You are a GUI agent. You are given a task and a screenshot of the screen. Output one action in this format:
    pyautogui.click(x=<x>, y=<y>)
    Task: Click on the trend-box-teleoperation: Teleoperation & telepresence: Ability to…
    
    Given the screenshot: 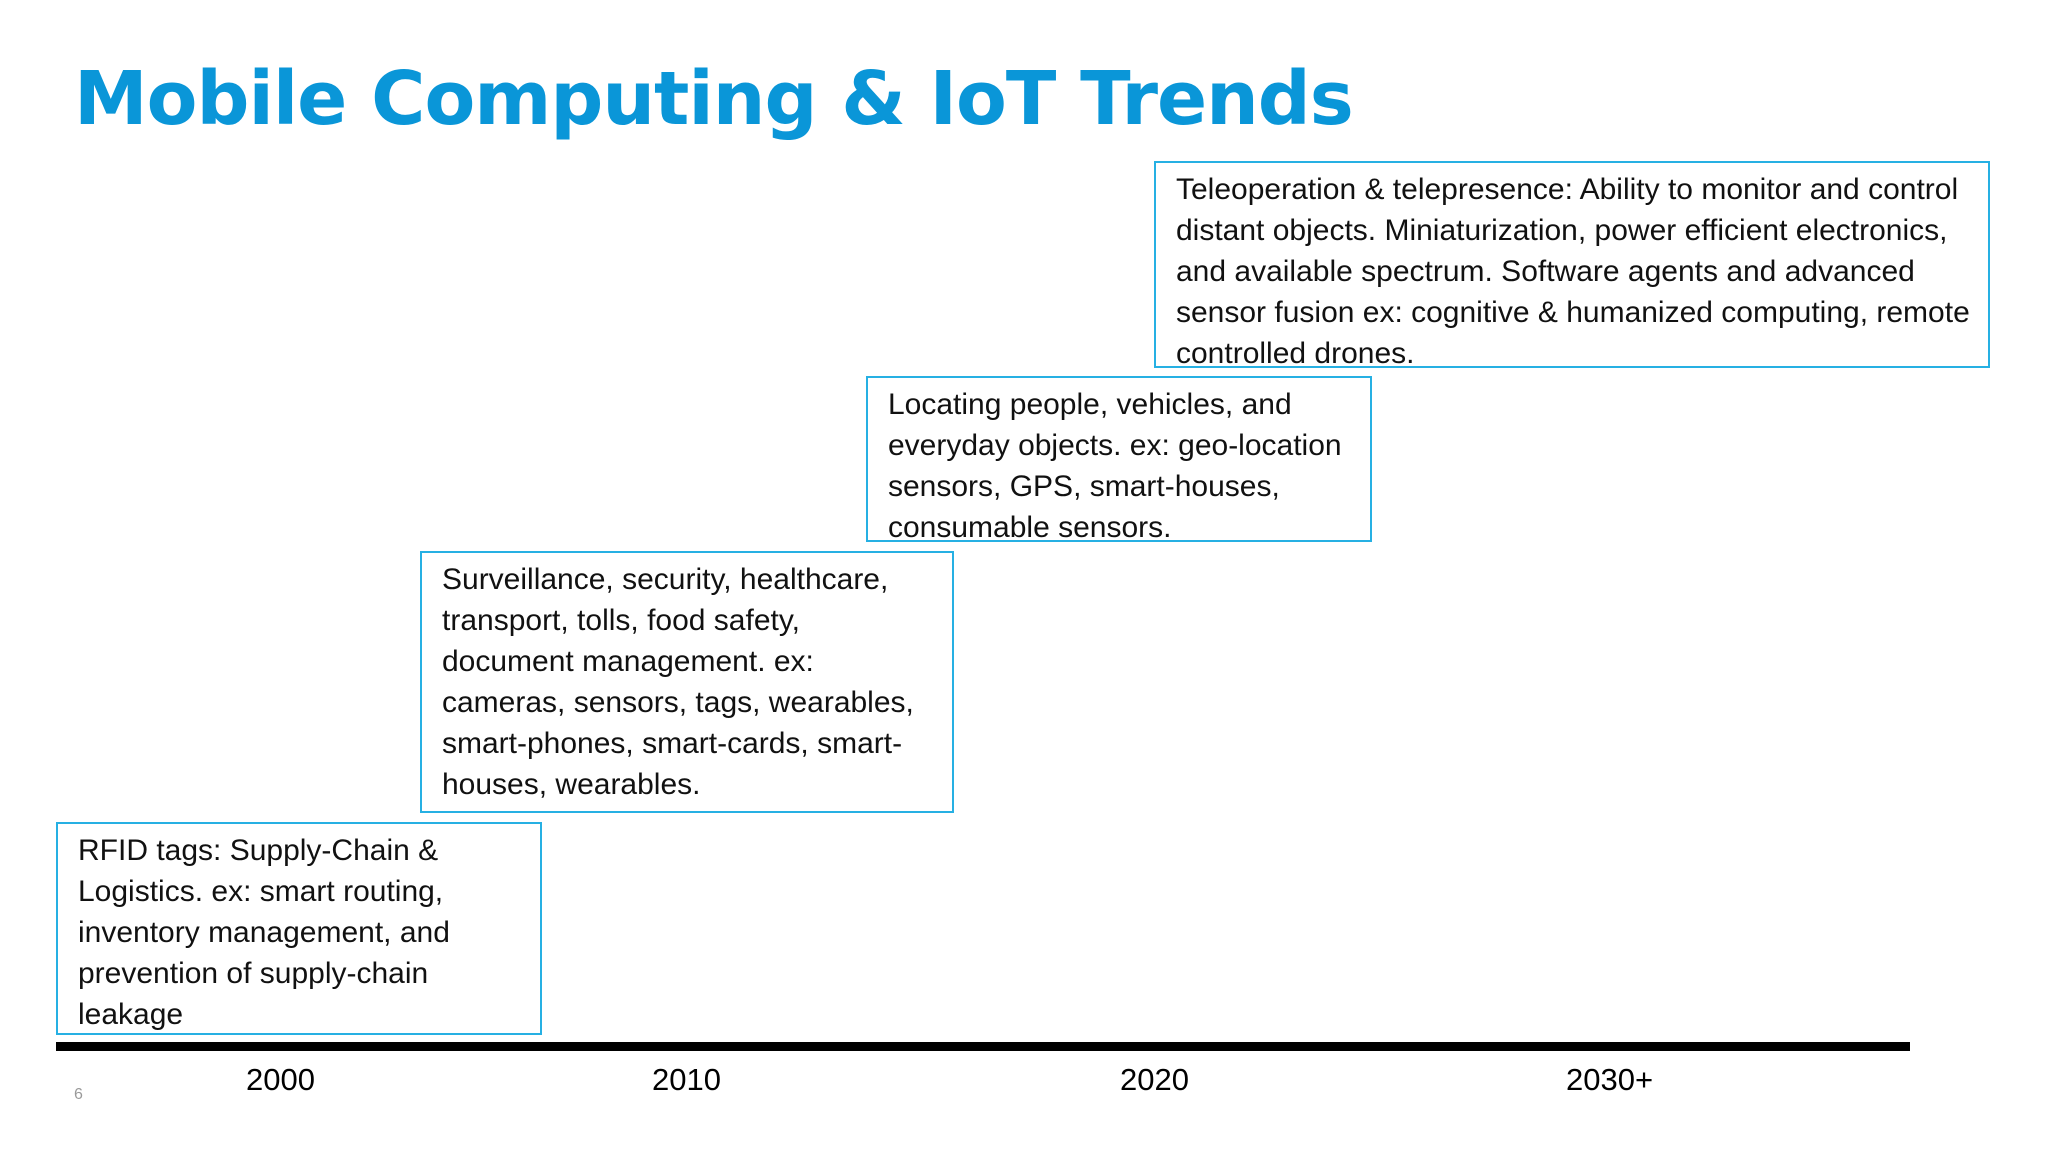 What is the action you would take?
    pyautogui.click(x=1572, y=265)
    